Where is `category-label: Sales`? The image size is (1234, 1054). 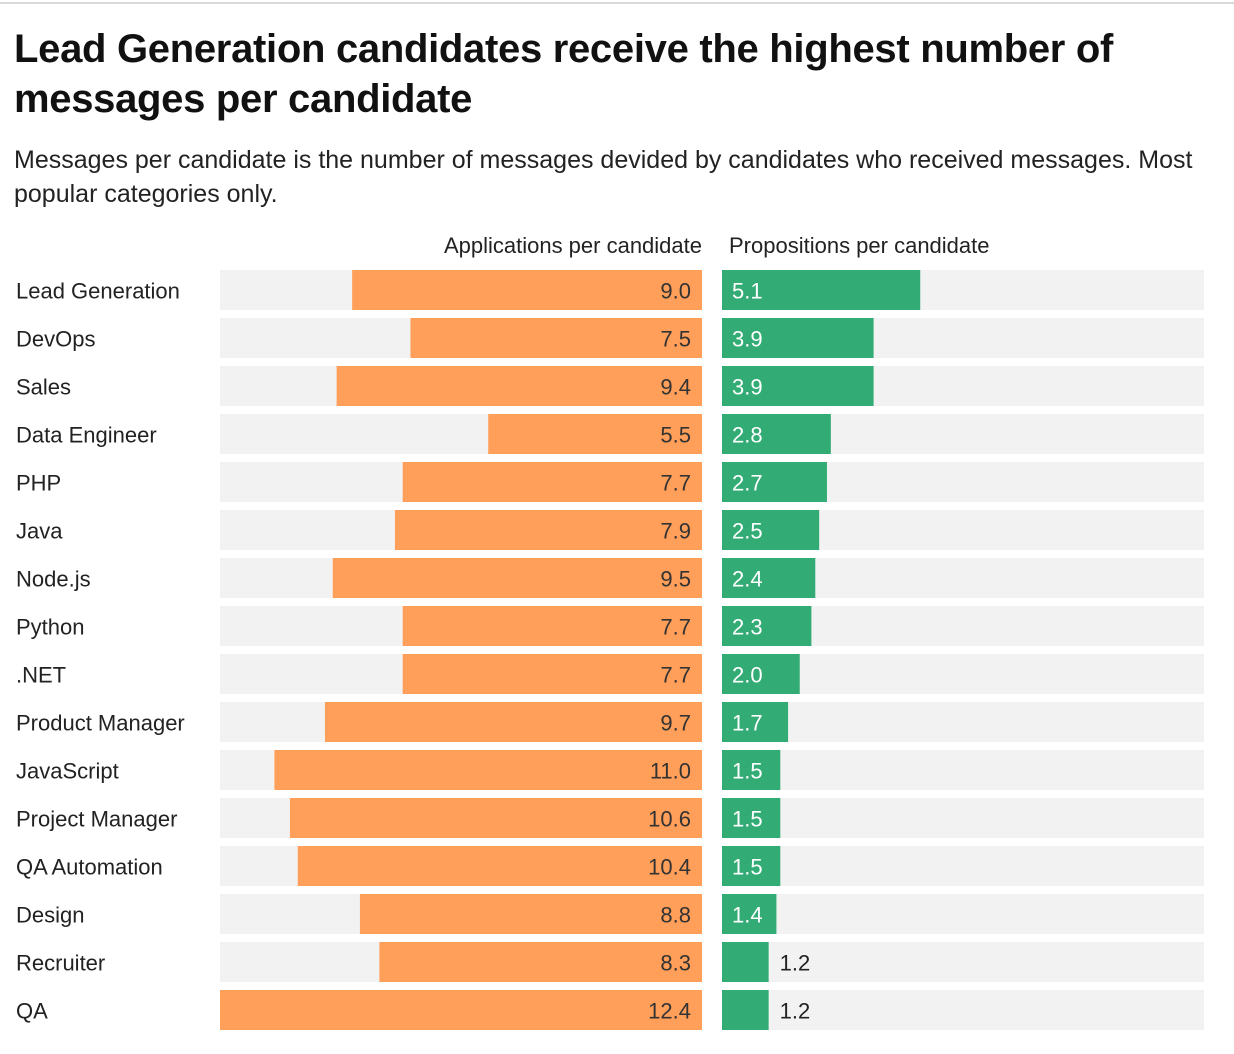 category-label: Sales is located at coordinates (43, 387).